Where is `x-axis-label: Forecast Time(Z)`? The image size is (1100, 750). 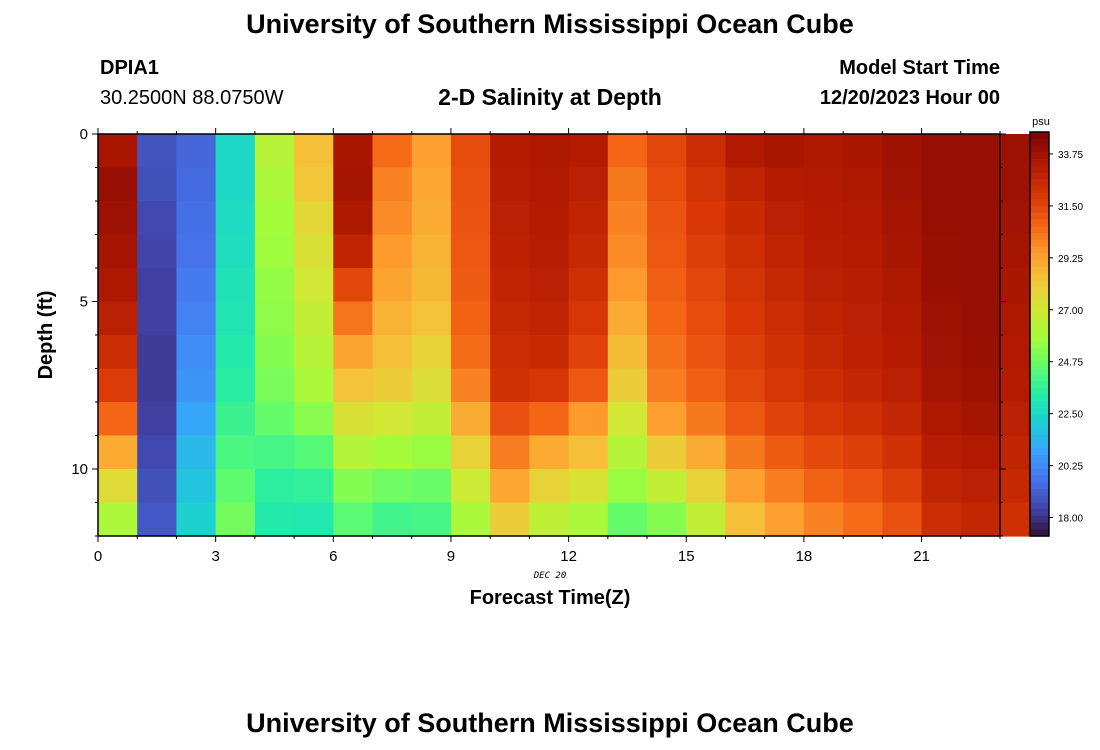
x-axis-label: Forecast Time(Z) is located at coordinates (550, 598).